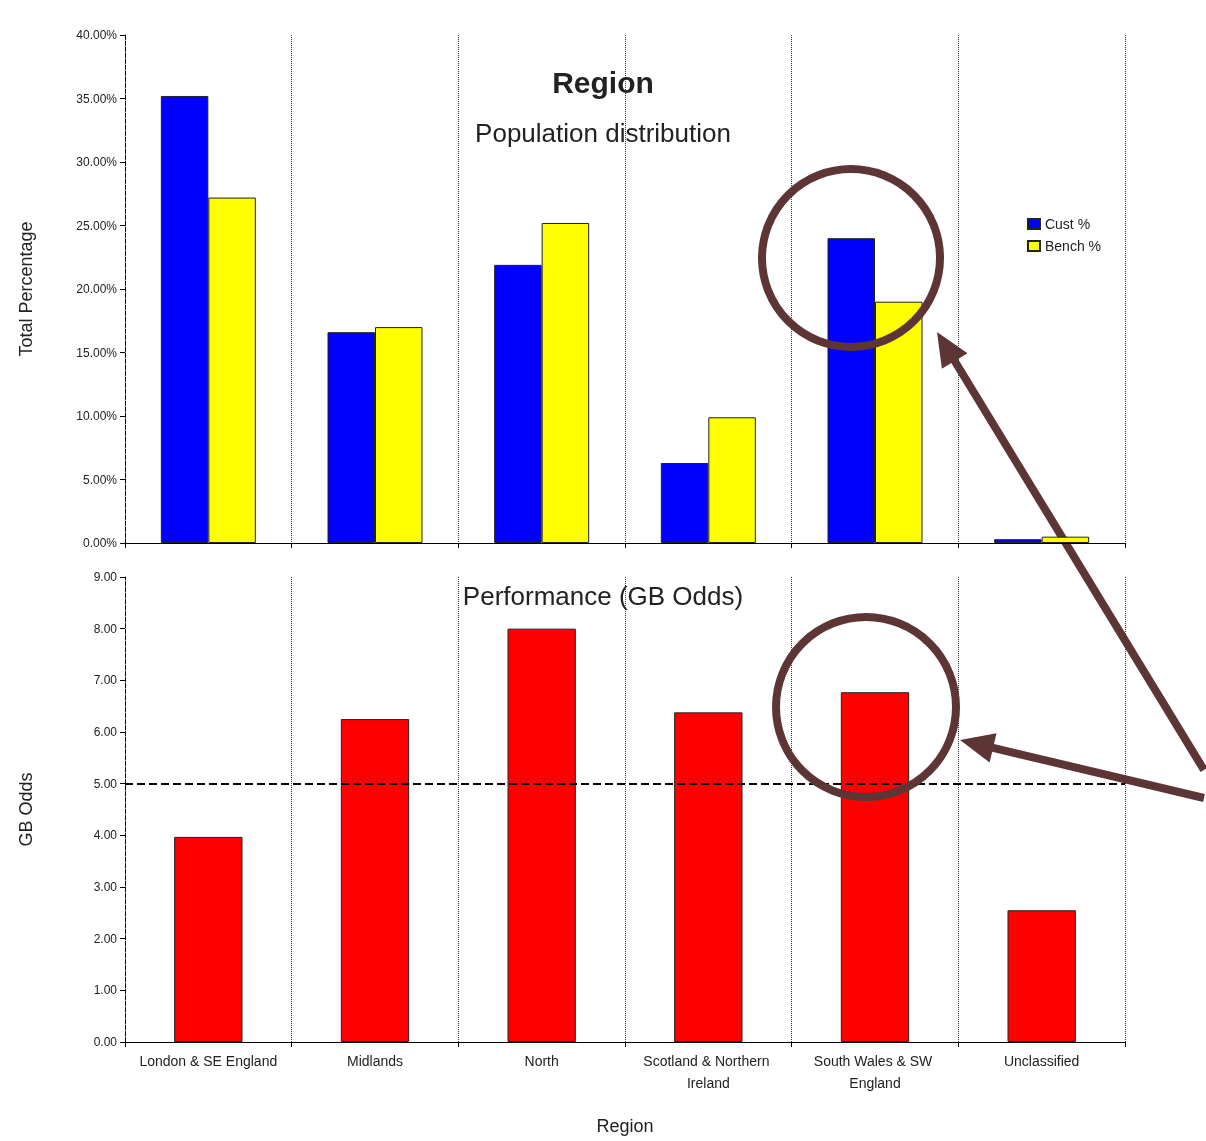  What do you see at coordinates (603, 82) in the screenshot?
I see `text: Region` at bounding box center [603, 82].